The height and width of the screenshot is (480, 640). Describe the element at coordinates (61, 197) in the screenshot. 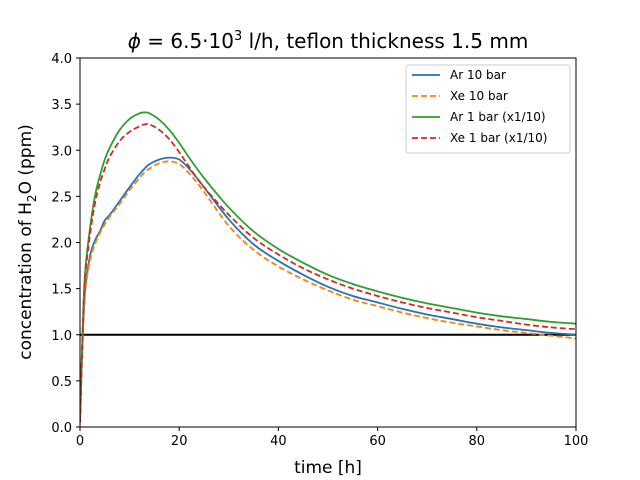

I see `y-tick-label: 2.5` at that location.